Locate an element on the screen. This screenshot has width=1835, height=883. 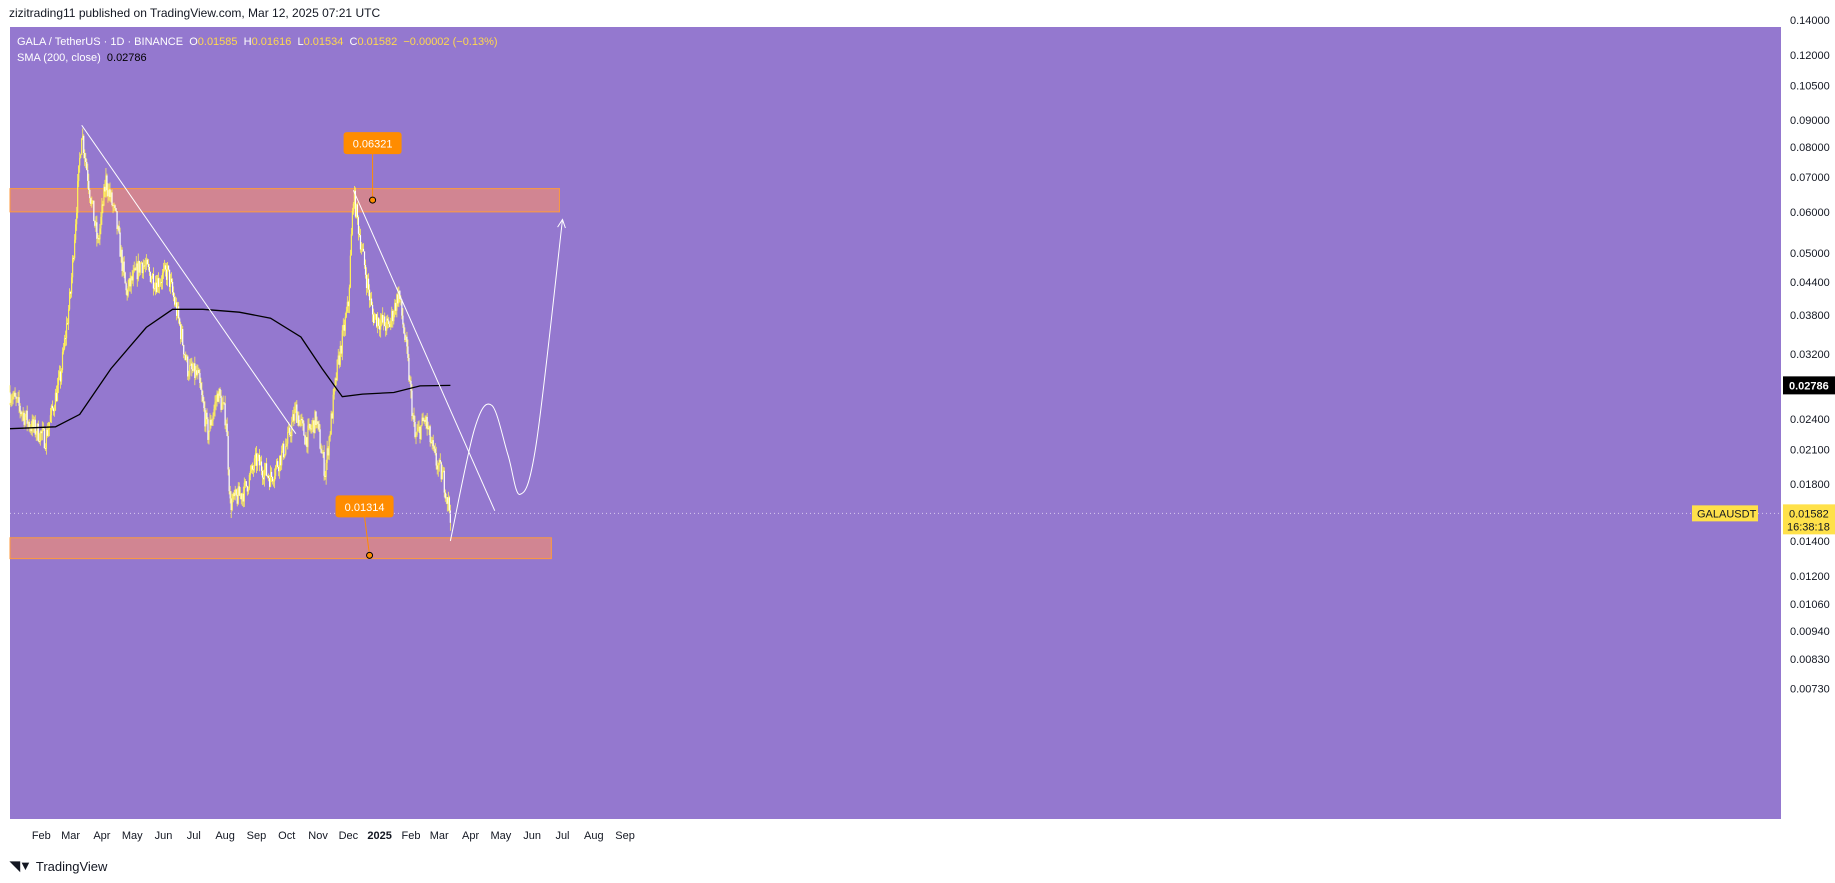
last-price-tag is located at coordinates (1809, 519).